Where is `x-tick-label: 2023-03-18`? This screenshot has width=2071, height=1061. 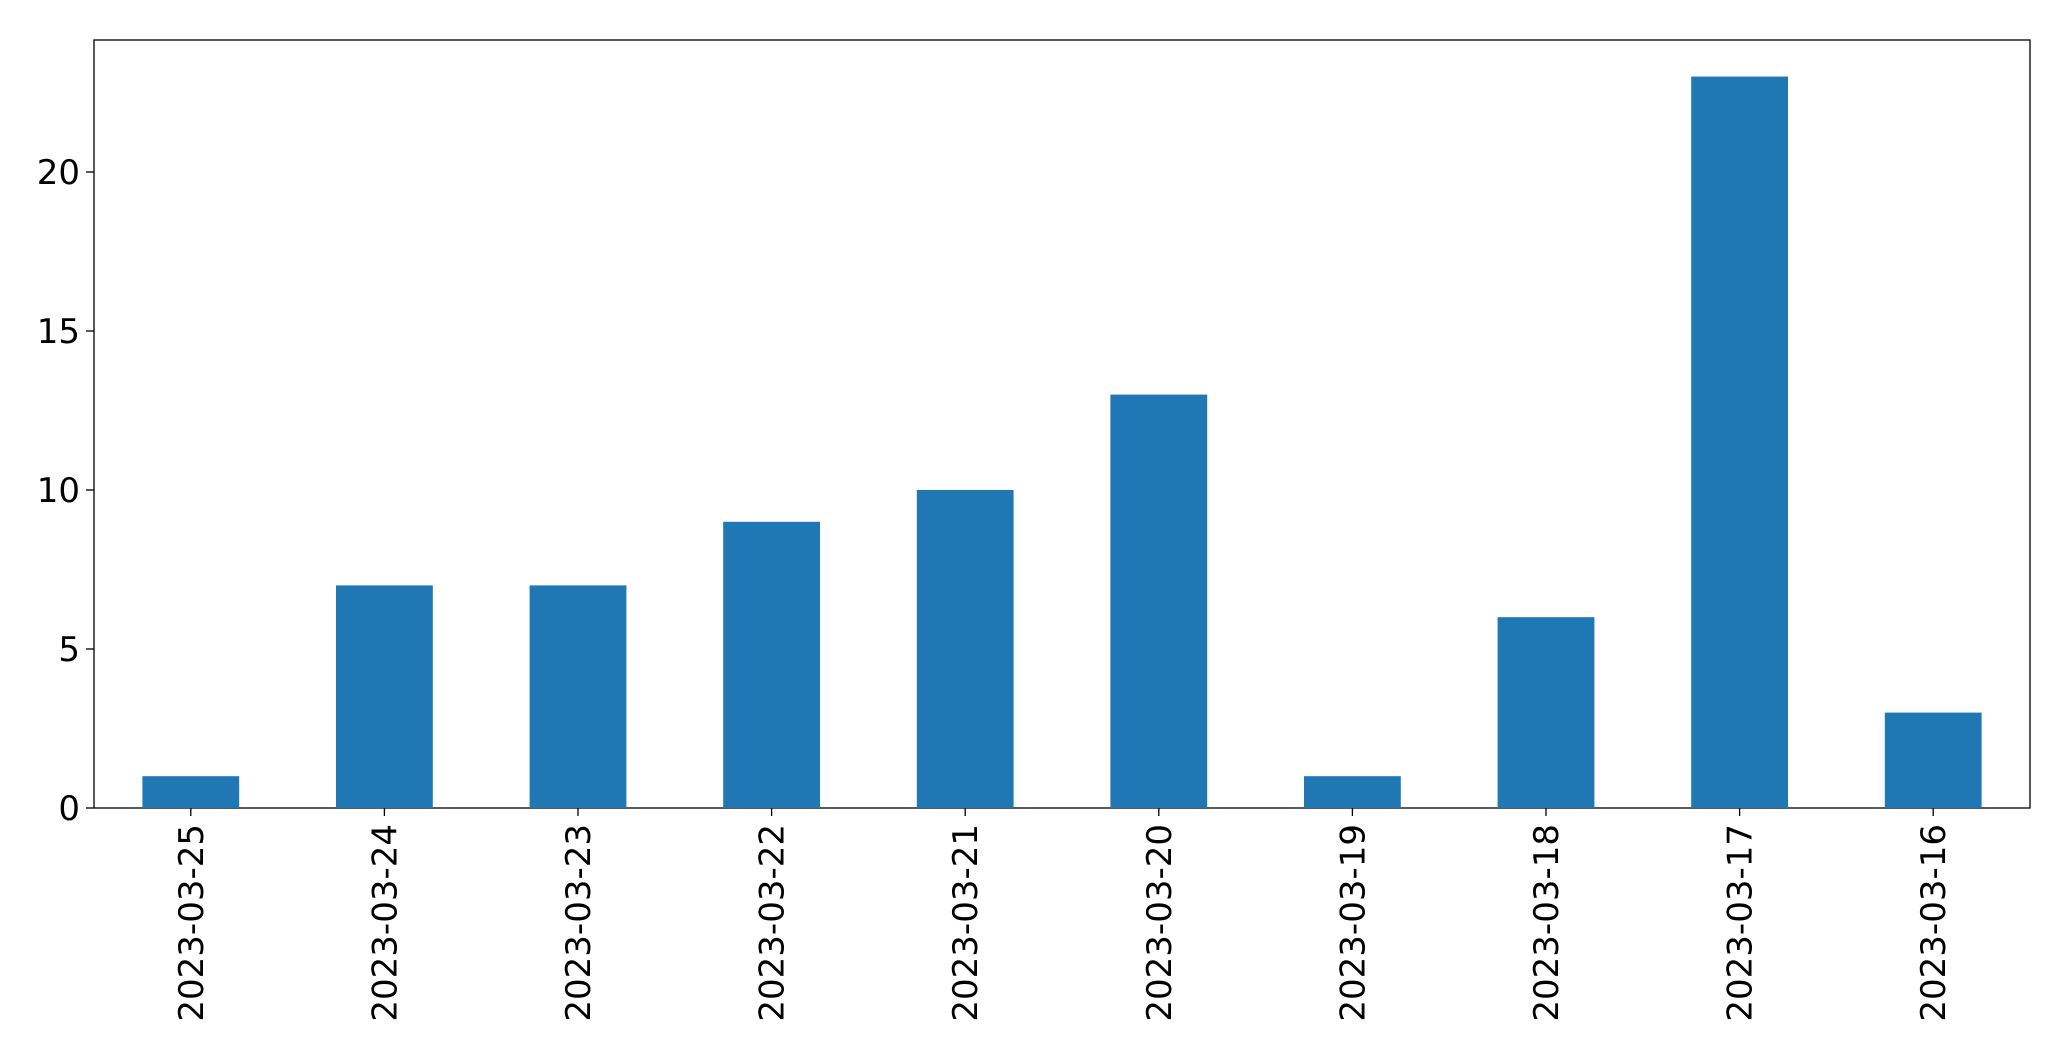
x-tick-label: 2023-03-18 is located at coordinates (1547, 923).